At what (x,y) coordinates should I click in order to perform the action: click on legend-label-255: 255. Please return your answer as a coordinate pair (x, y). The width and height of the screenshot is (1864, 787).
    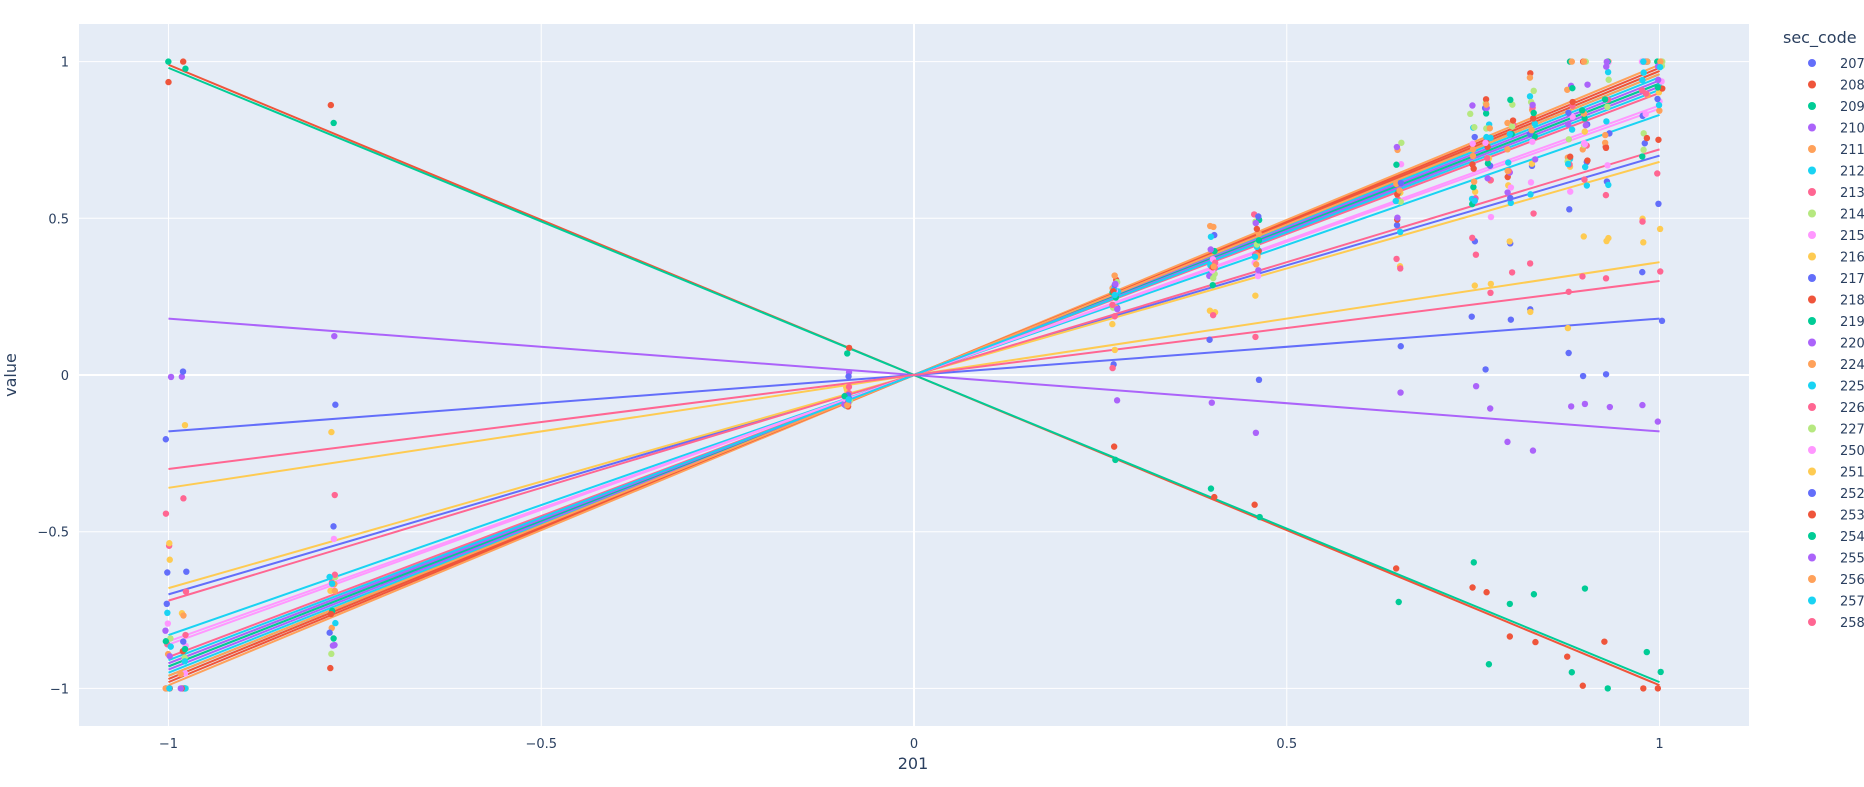
    Looking at the image, I should click on (1852, 559).